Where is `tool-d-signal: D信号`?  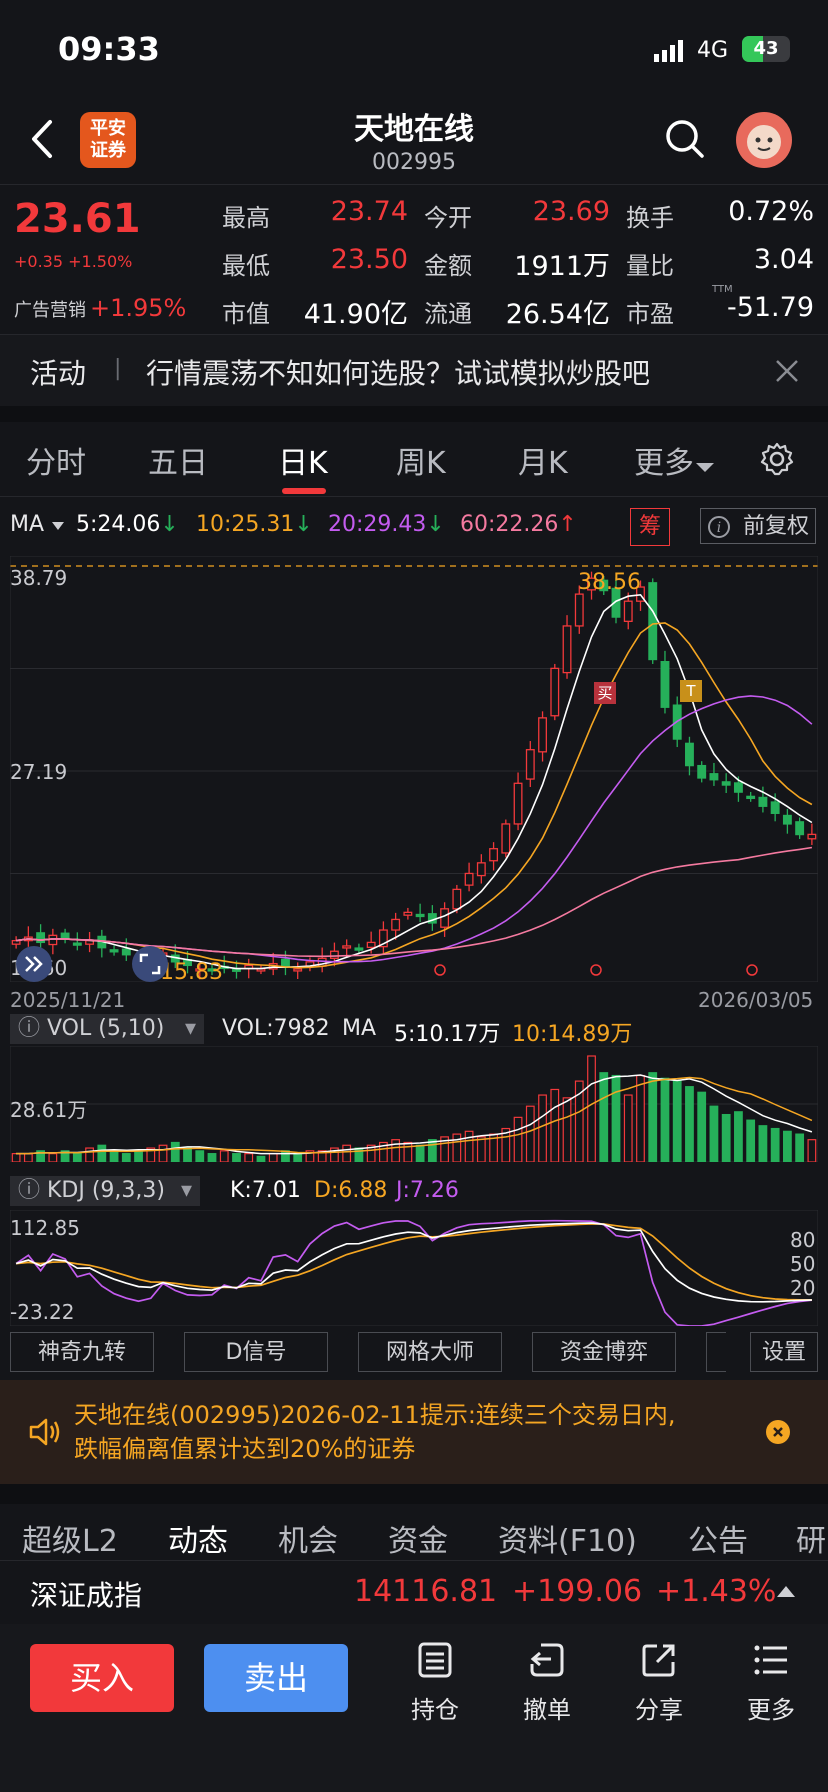
tool-d-signal: D信号 is located at coordinates (256, 1352).